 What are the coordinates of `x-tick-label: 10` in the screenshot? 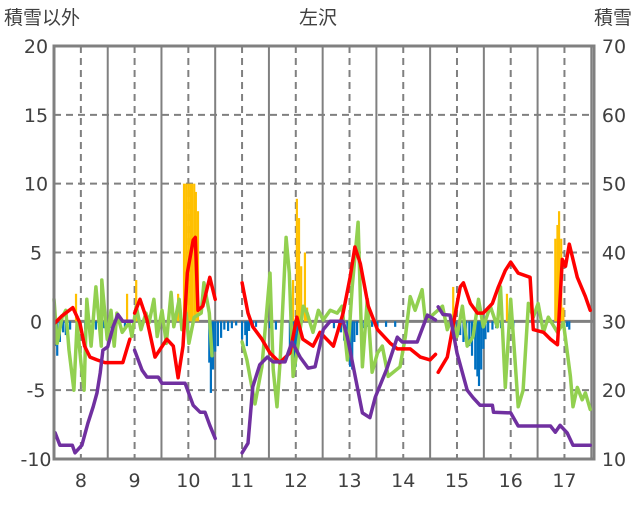 It's located at (188, 481).